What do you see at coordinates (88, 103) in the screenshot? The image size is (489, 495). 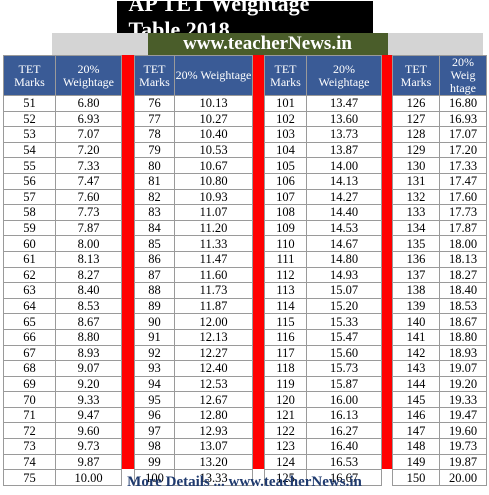 I see `weightage-cell: 6.80` at bounding box center [88, 103].